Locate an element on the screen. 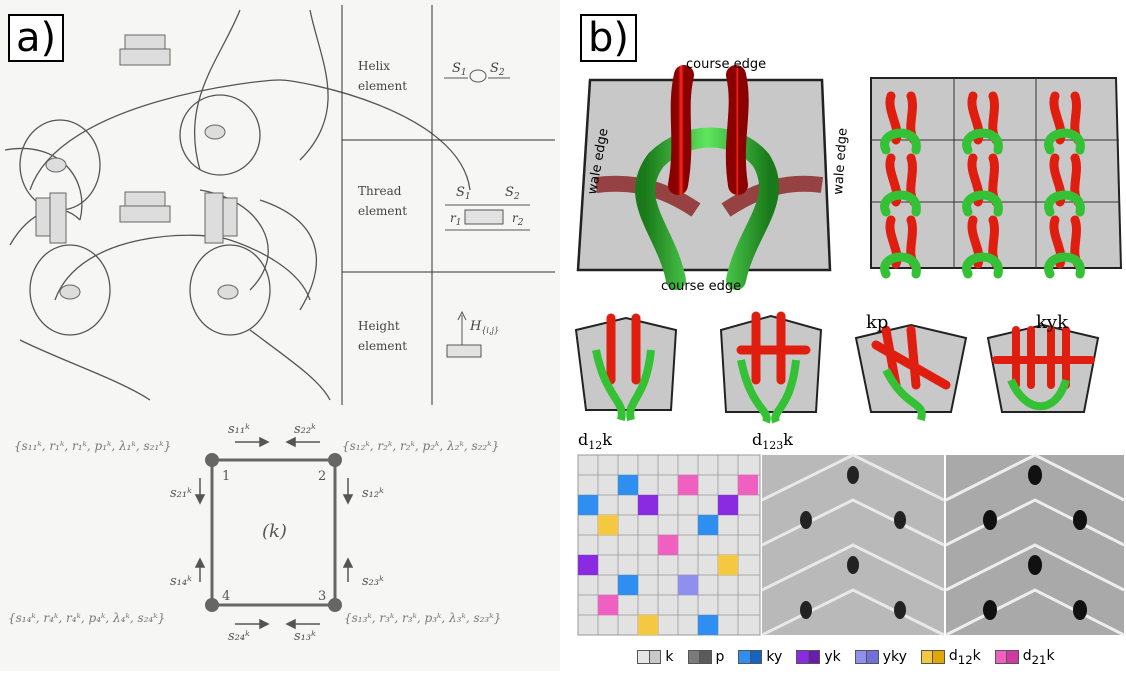 The height and width of the screenshot is (675, 1126). height-icon: H{i,j} is located at coordinates (472, 334).